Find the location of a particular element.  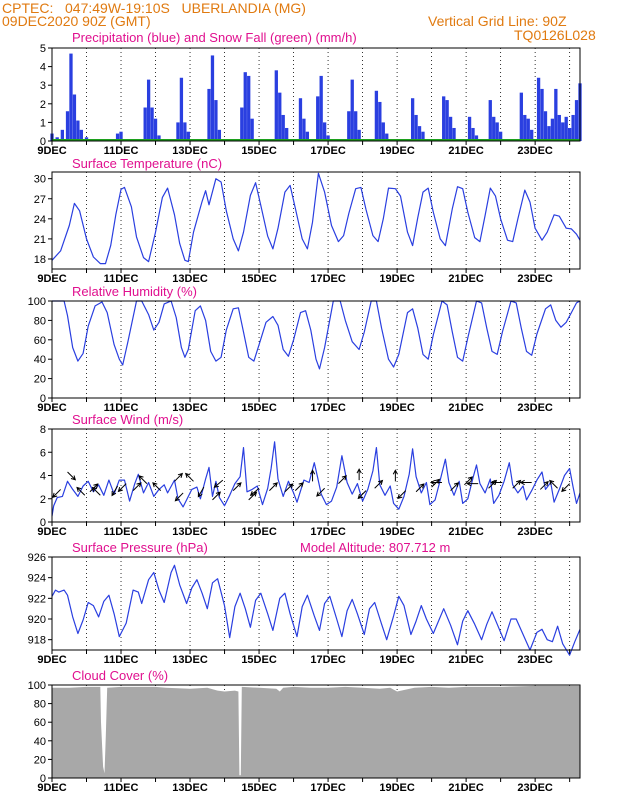

precip-y-tick-label: 1 is located at coordinates (43, 123).